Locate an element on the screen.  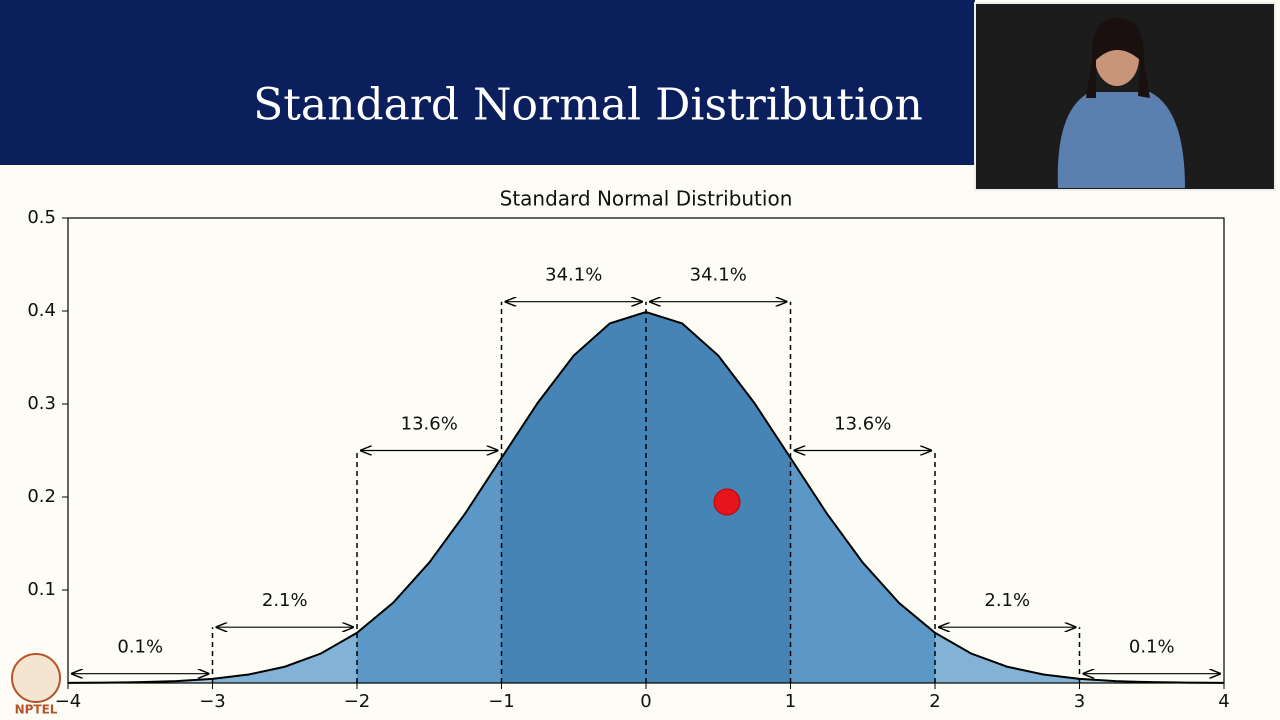
slide-title: Standard Normal Distribution is located at coordinates (588, 105).